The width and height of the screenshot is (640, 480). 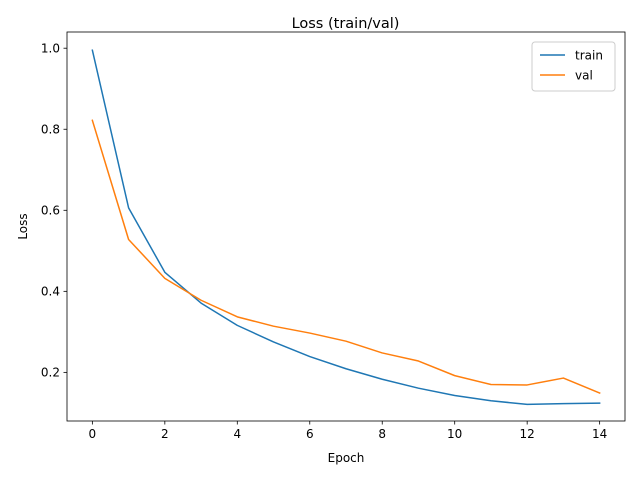 What do you see at coordinates (165, 434) in the screenshot?
I see `x-tick-label: 2` at bounding box center [165, 434].